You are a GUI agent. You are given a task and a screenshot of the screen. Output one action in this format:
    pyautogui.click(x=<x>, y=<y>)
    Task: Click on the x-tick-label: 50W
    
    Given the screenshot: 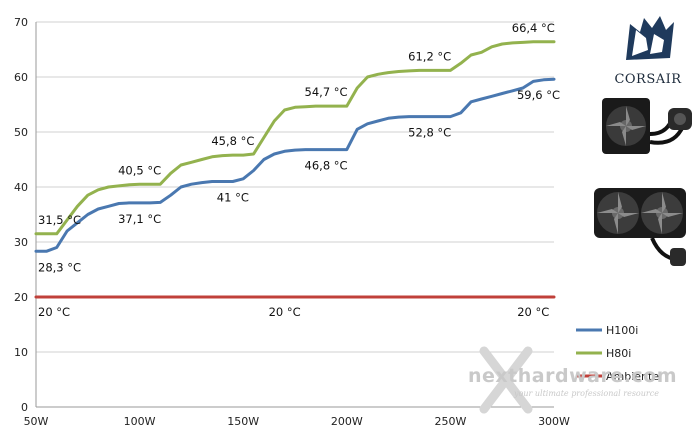 What is the action you would take?
    pyautogui.click(x=36, y=421)
    